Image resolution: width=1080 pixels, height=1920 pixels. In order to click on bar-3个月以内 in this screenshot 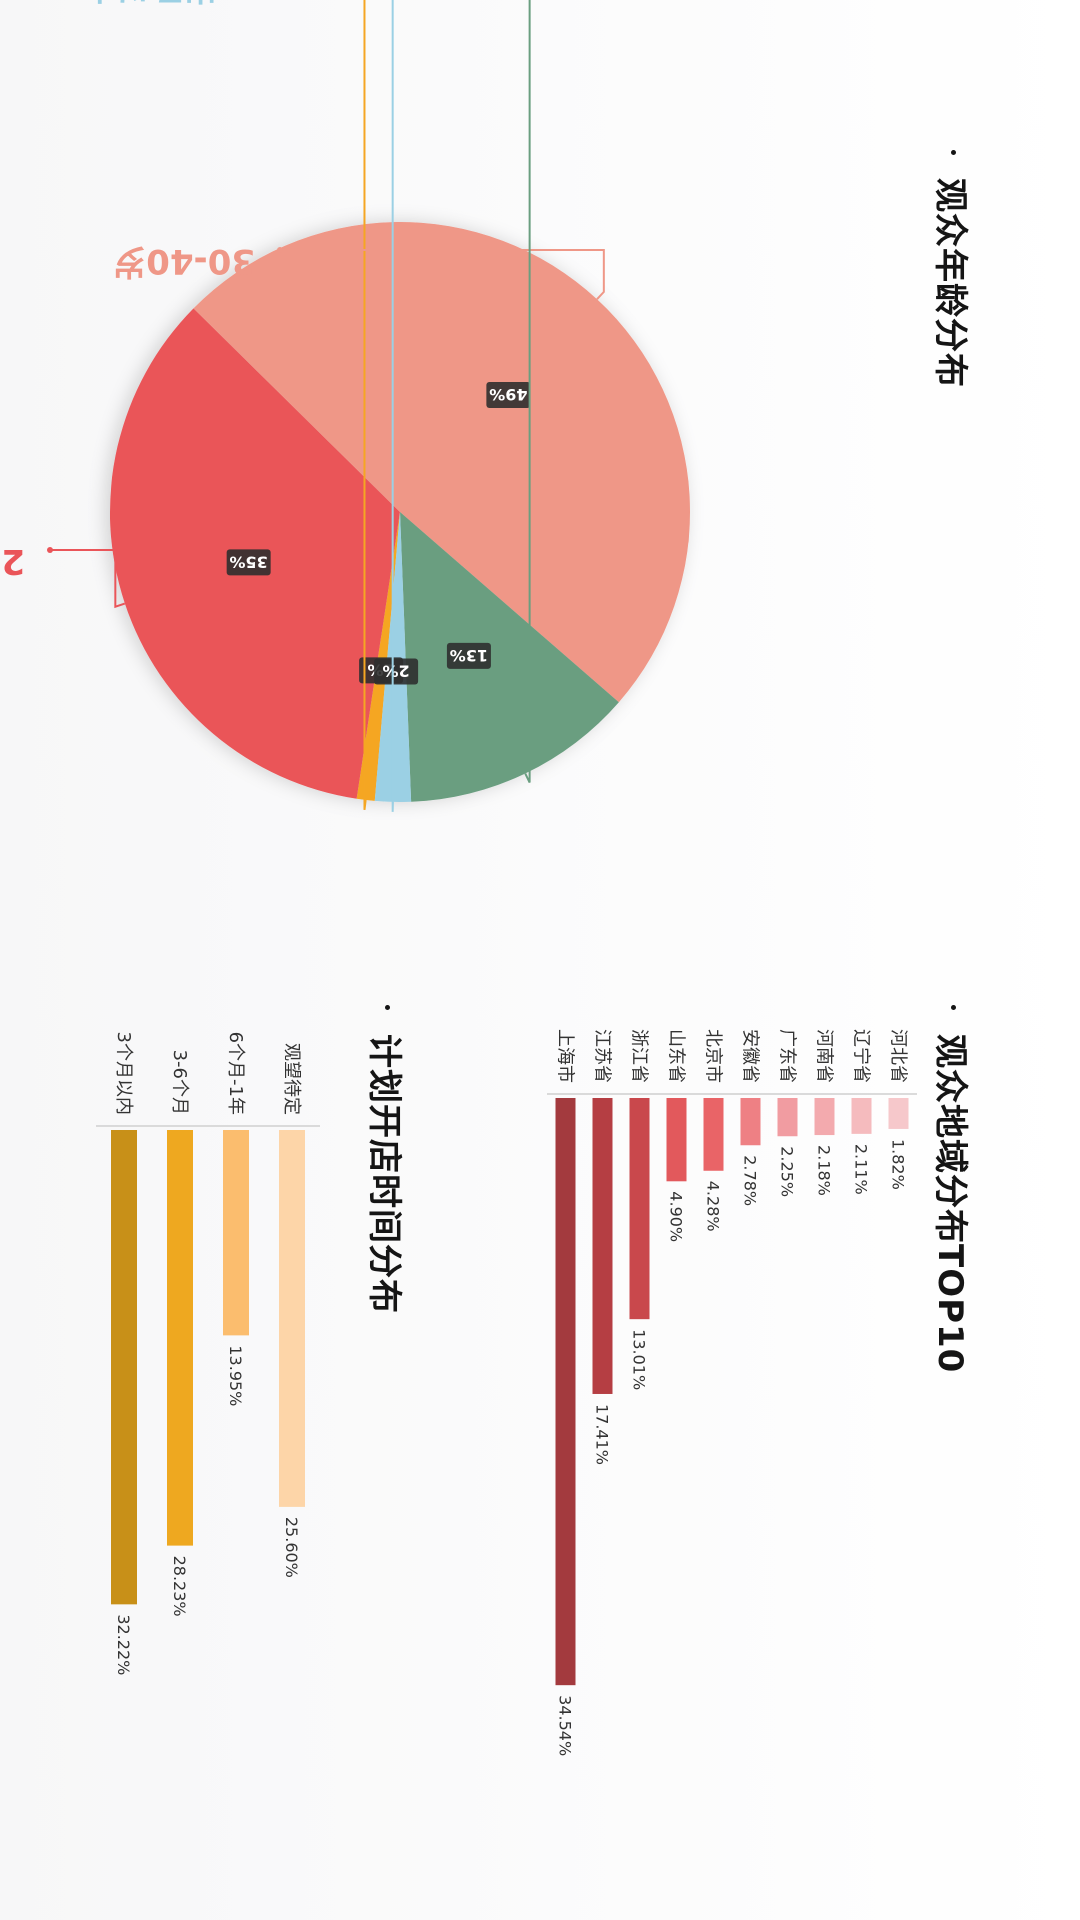, I will do `click(124, 1367)`.